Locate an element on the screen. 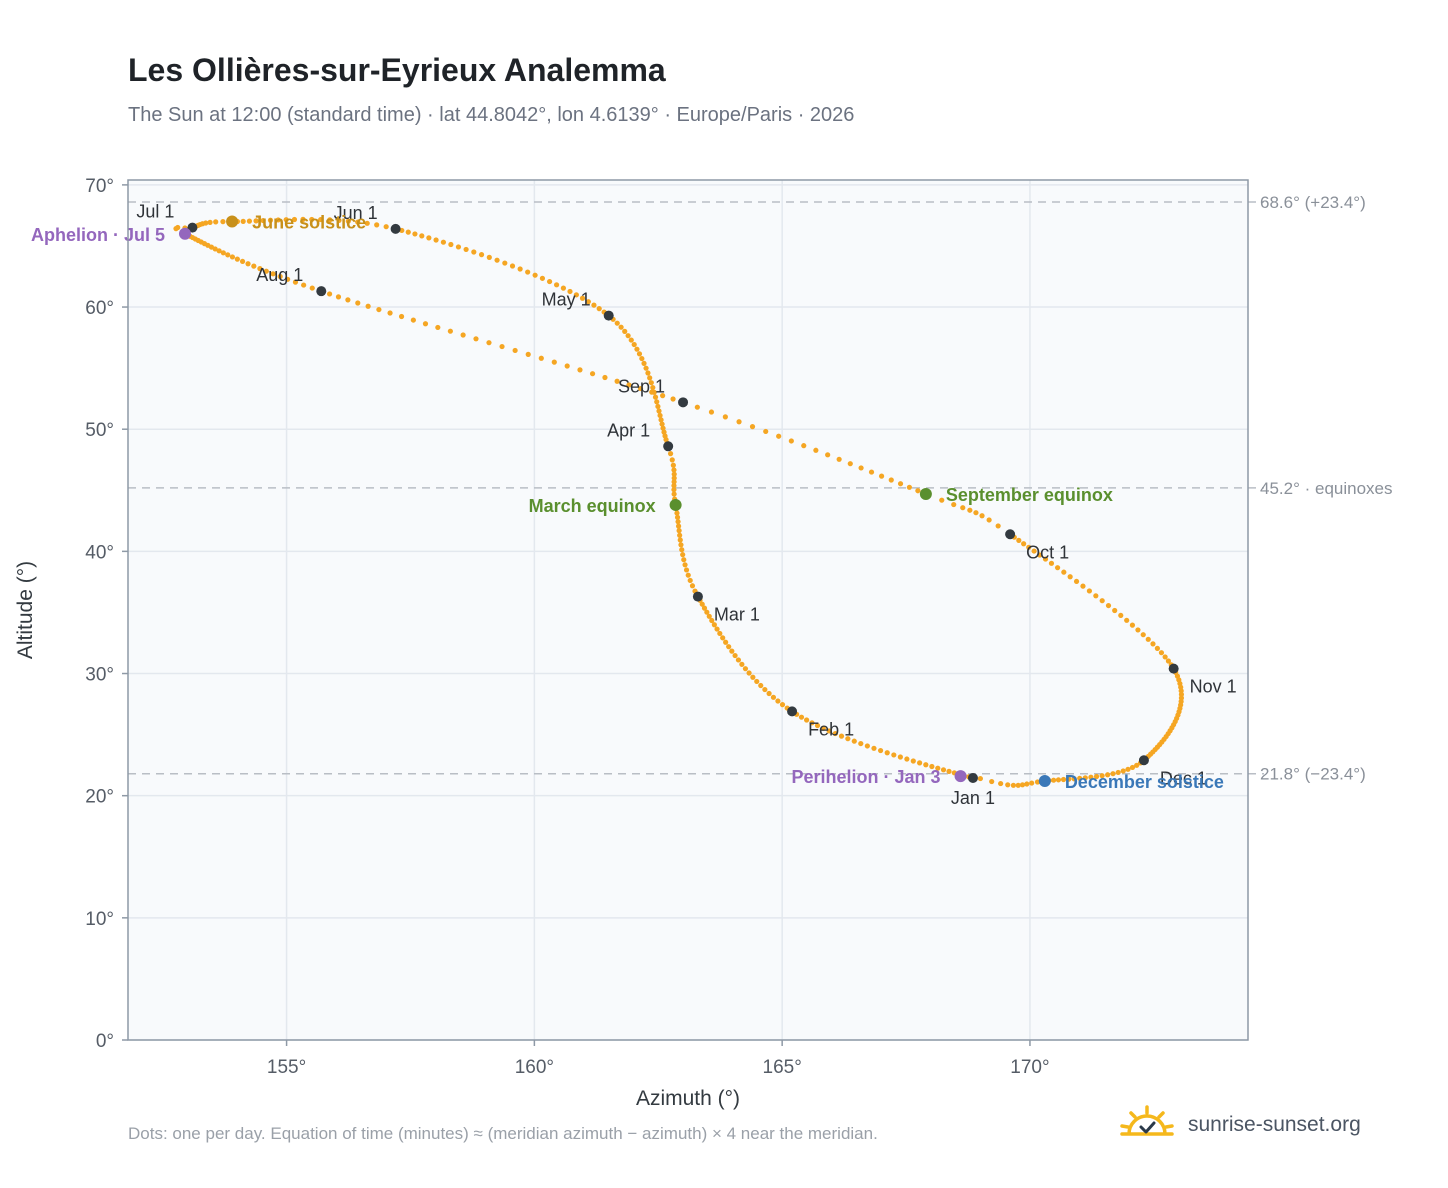 The width and height of the screenshot is (1448, 1188). y-tick-label: 60° is located at coordinates (99, 308).